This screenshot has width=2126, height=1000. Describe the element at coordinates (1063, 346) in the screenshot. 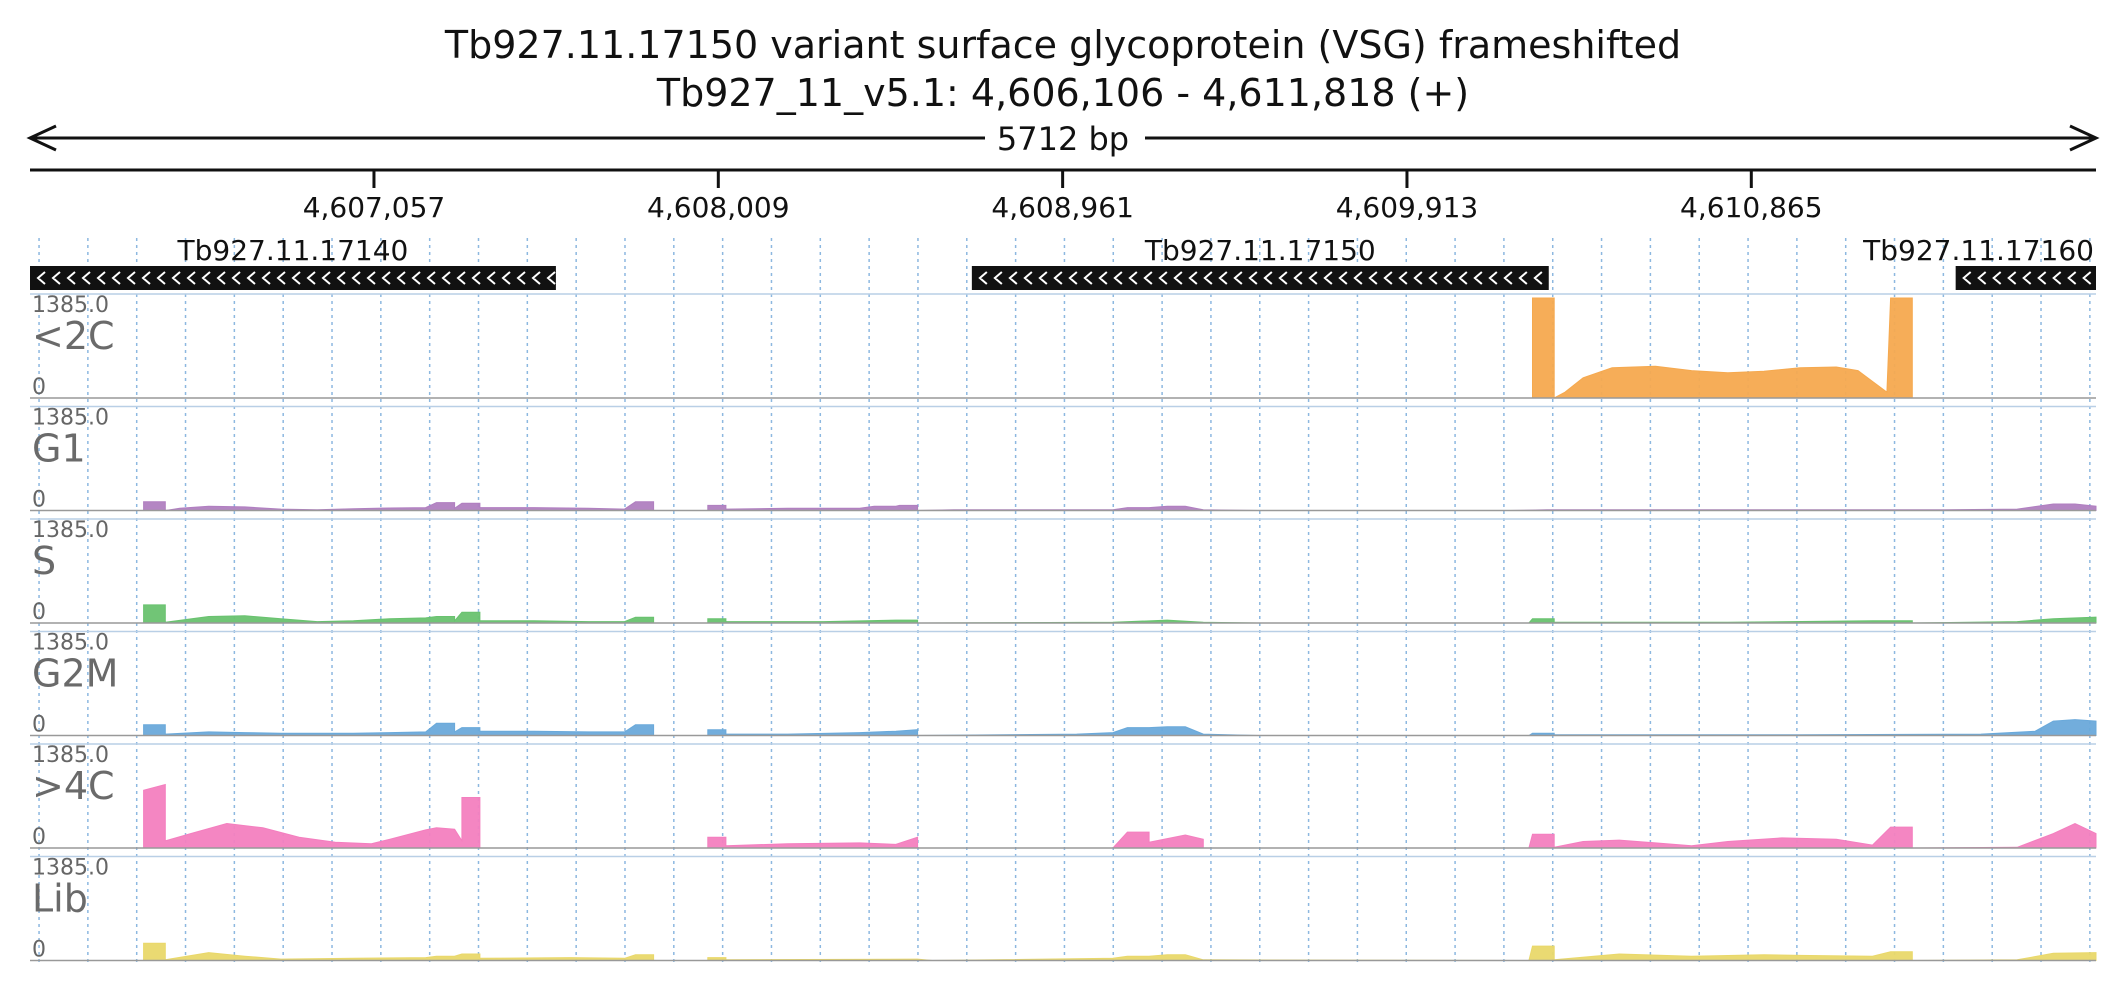

I see `coverage-track: 1385.0 0 <2C` at that location.